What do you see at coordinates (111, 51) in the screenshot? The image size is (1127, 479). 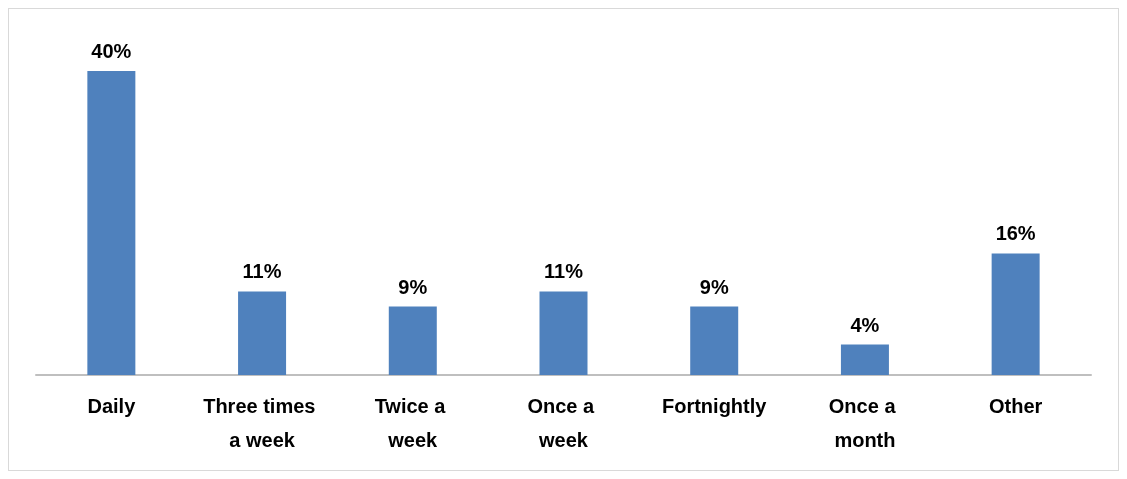 I see `data-label: 40%` at bounding box center [111, 51].